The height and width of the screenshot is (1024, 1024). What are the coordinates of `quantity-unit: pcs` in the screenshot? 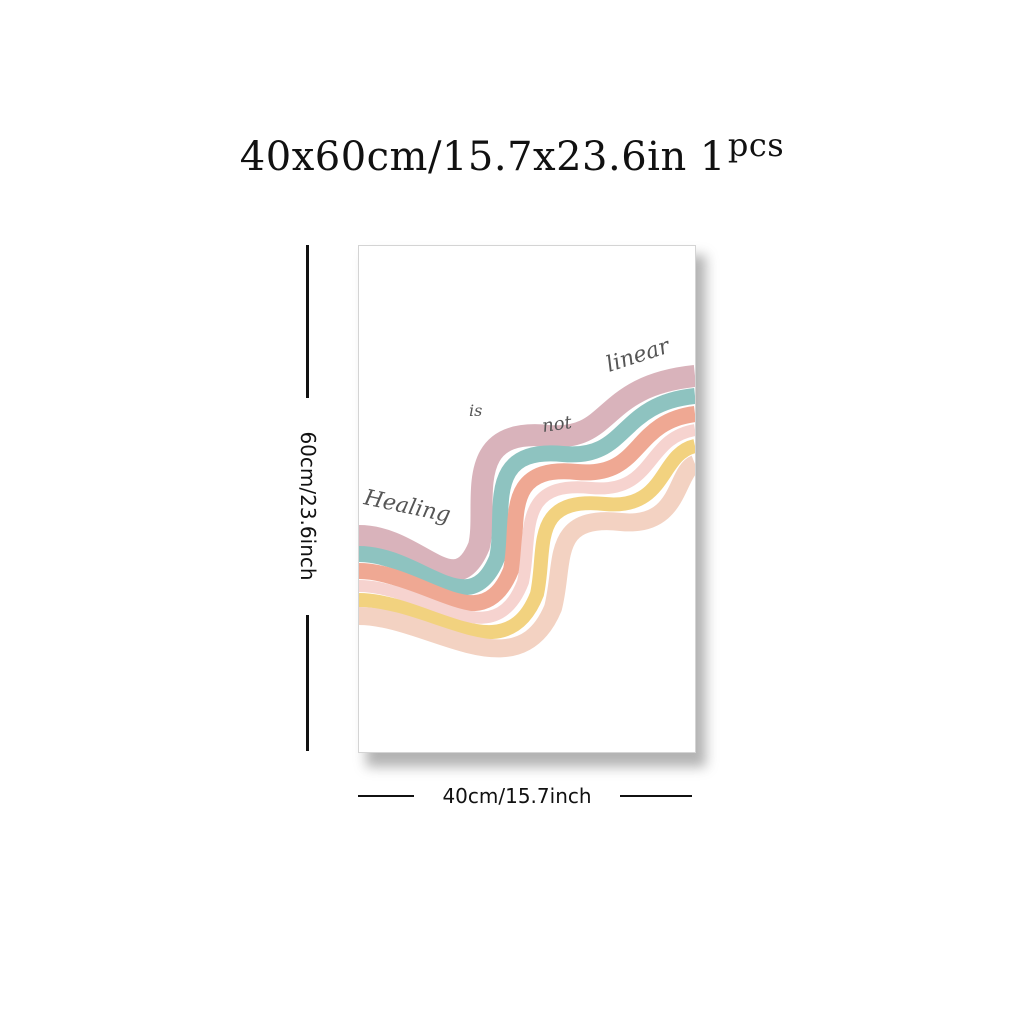 It's located at (756, 145).